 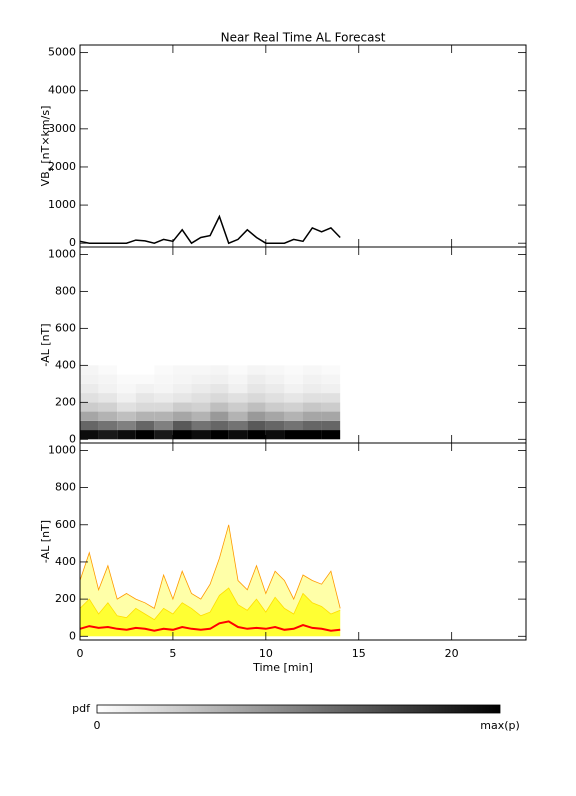 I want to click on colorbar-label: pdf, so click(x=81, y=708).